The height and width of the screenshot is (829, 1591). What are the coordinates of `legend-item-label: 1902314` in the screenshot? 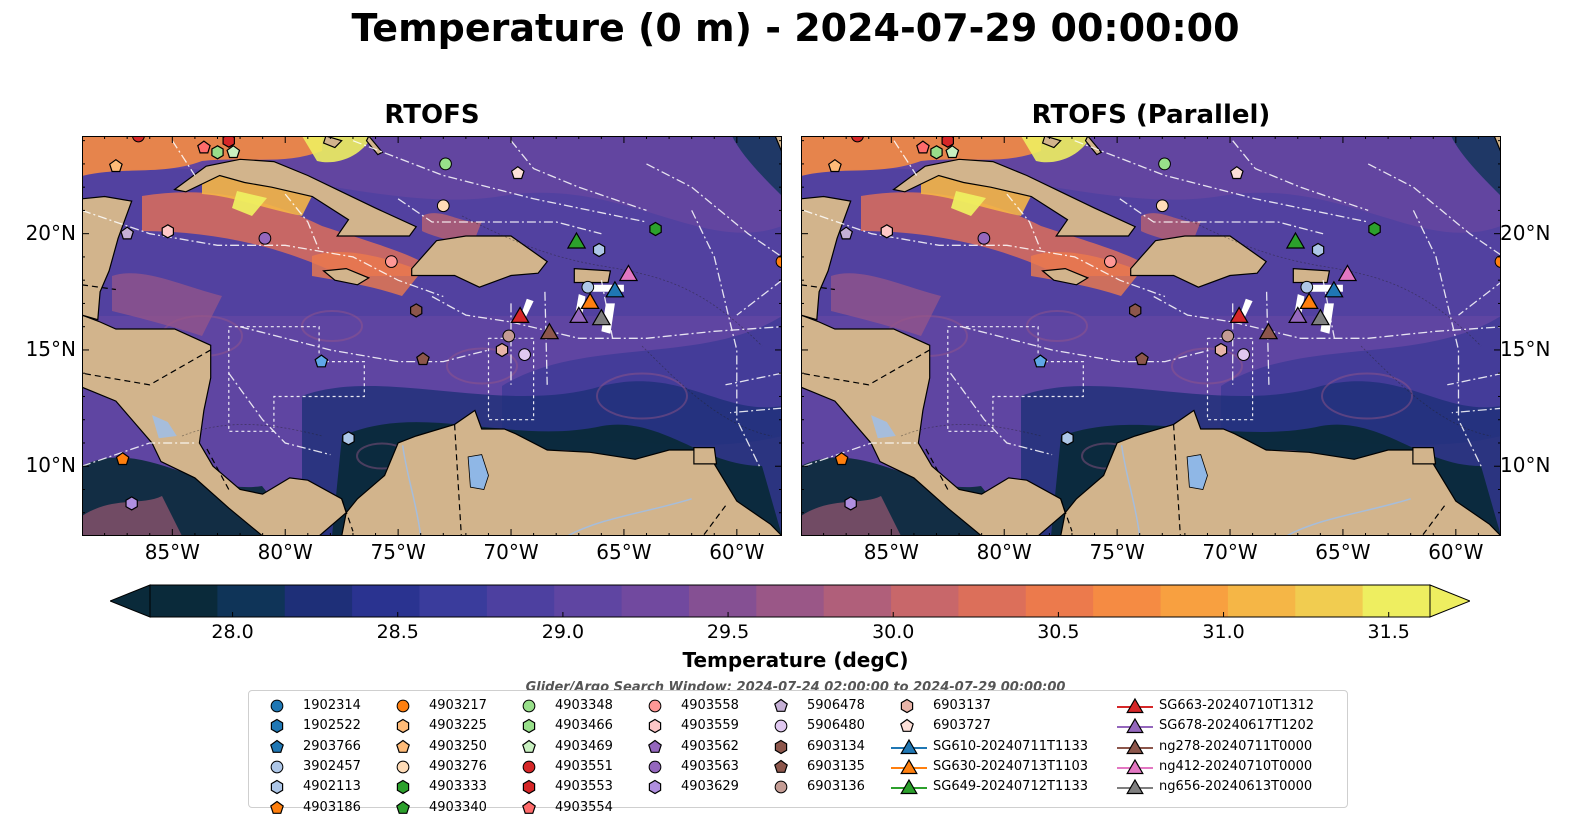 It's located at (332, 705).